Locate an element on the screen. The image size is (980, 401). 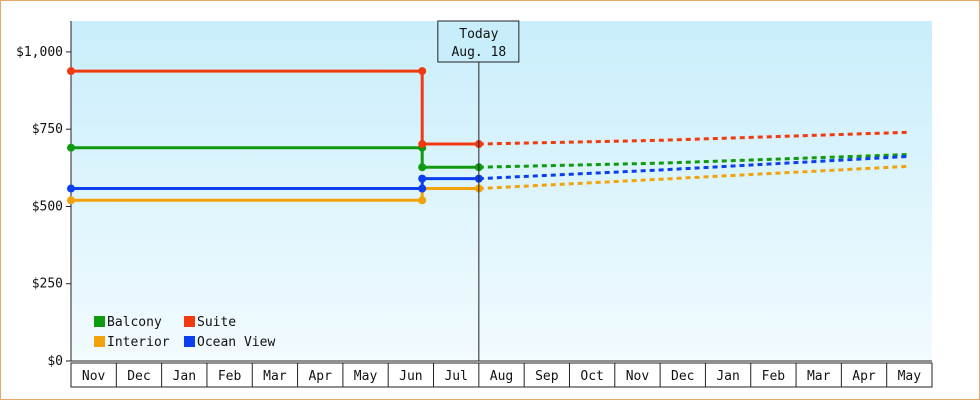
series-forecast-interior is located at coordinates (694, 177).